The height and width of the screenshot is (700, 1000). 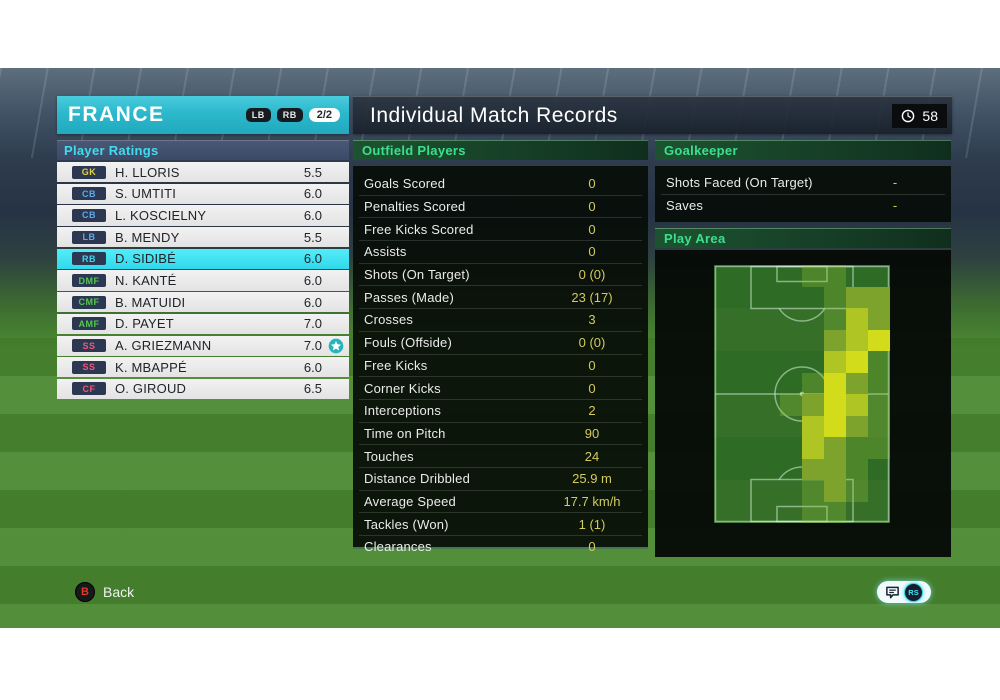 What do you see at coordinates (500, 150) in the screenshot?
I see `outfield-players-header: Outfield Players` at bounding box center [500, 150].